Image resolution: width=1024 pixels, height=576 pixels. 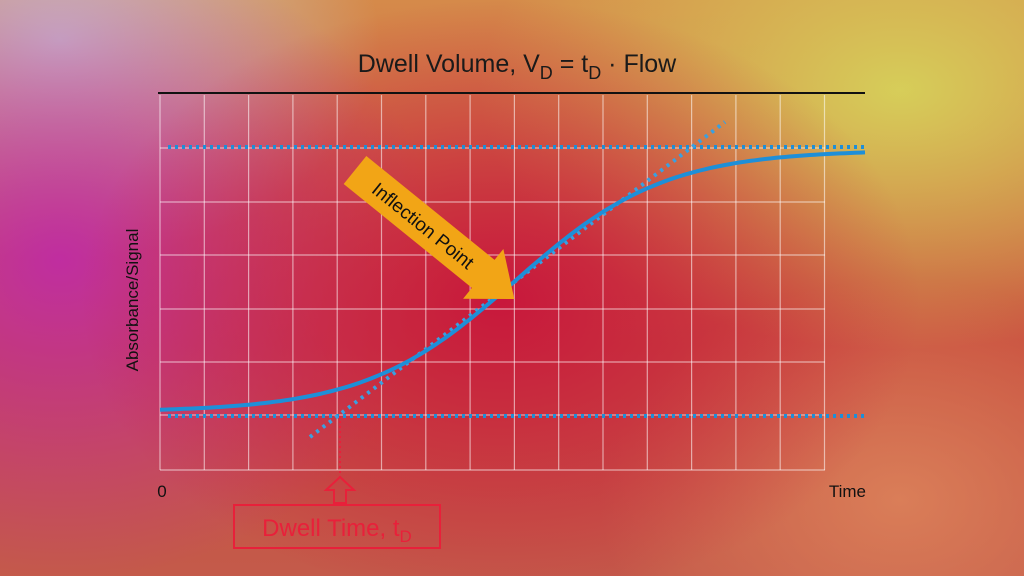 What do you see at coordinates (340, 489) in the screenshot?
I see `dwell-arrow-up-icon` at bounding box center [340, 489].